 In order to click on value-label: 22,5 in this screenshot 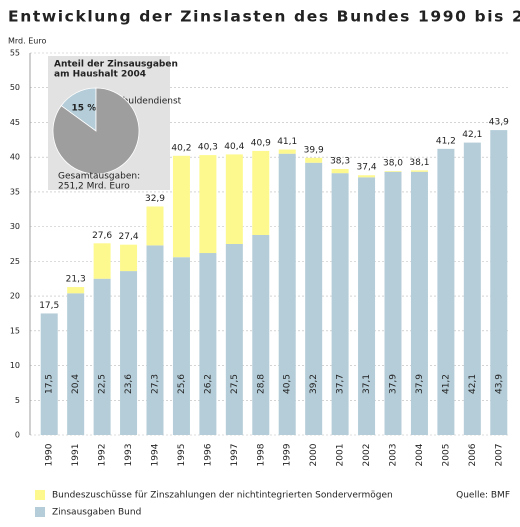, I will do `click(103, 384)`.